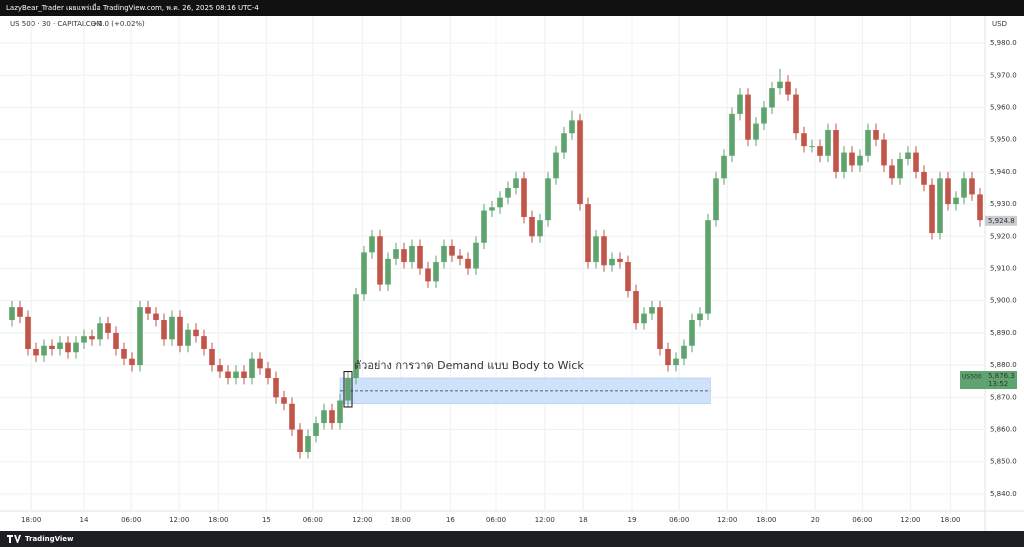 The image size is (1024, 547). What do you see at coordinates (1003, 172) in the screenshot?
I see `y-tick-label: 5,940.0` at bounding box center [1003, 172].